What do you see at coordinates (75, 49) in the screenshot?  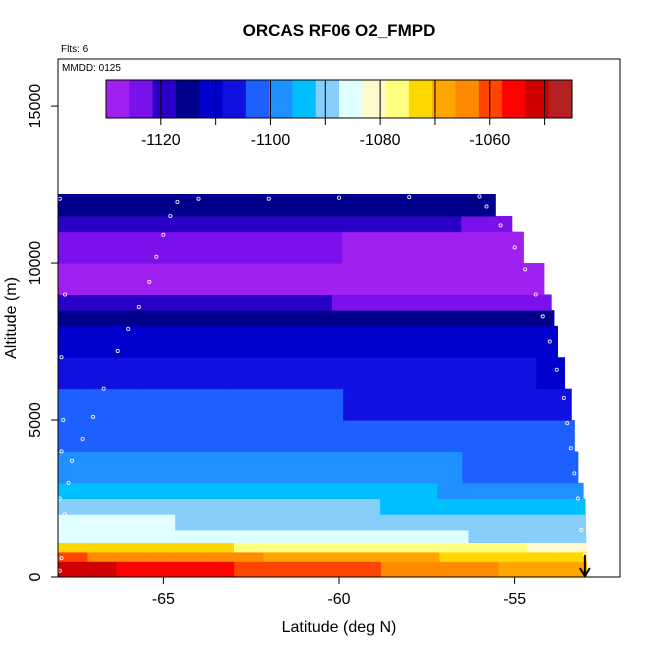 I see `flights-note: Flts: 6` at bounding box center [75, 49].